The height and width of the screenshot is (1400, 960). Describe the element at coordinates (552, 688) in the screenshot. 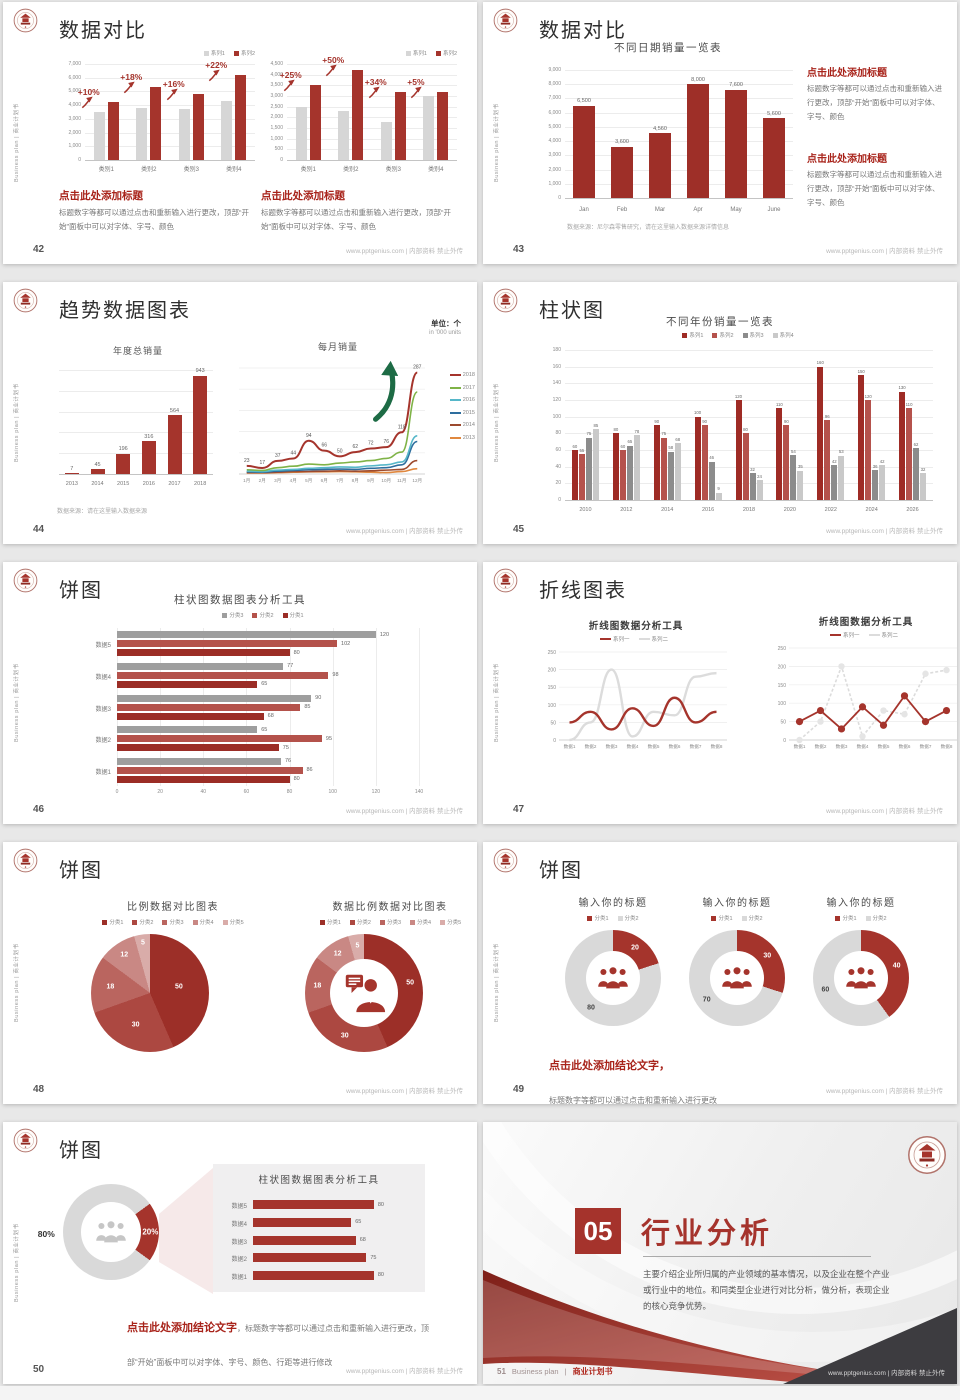

I see `svg-text: 150` at that location.